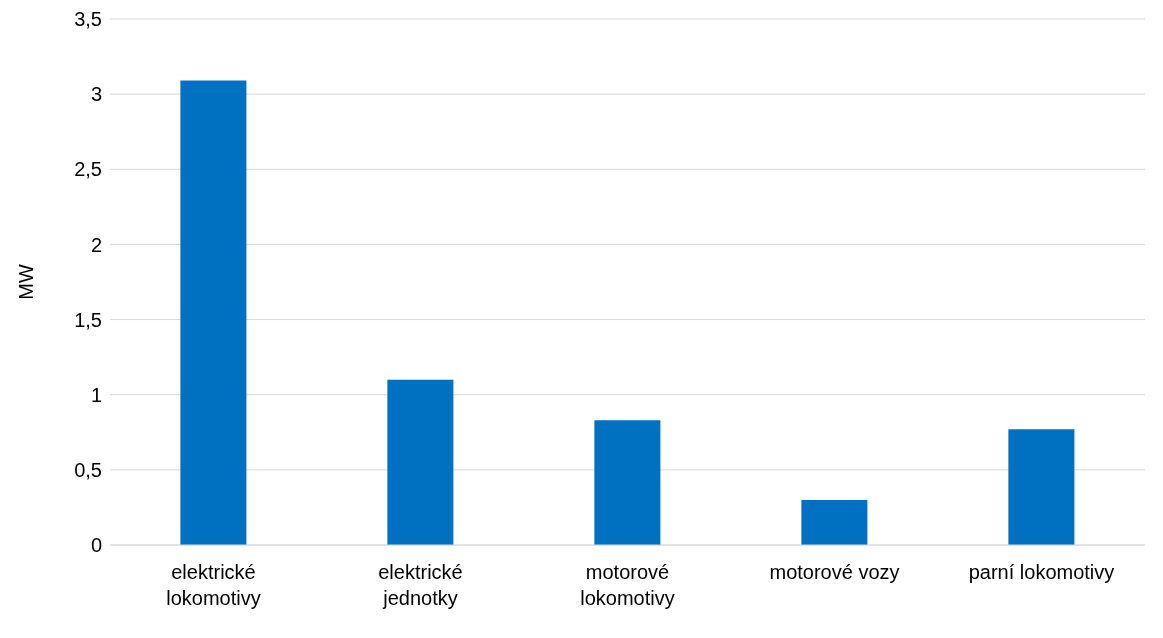  What do you see at coordinates (420, 585) in the screenshot?
I see `x-tick-label: elektrické jednotky` at bounding box center [420, 585].